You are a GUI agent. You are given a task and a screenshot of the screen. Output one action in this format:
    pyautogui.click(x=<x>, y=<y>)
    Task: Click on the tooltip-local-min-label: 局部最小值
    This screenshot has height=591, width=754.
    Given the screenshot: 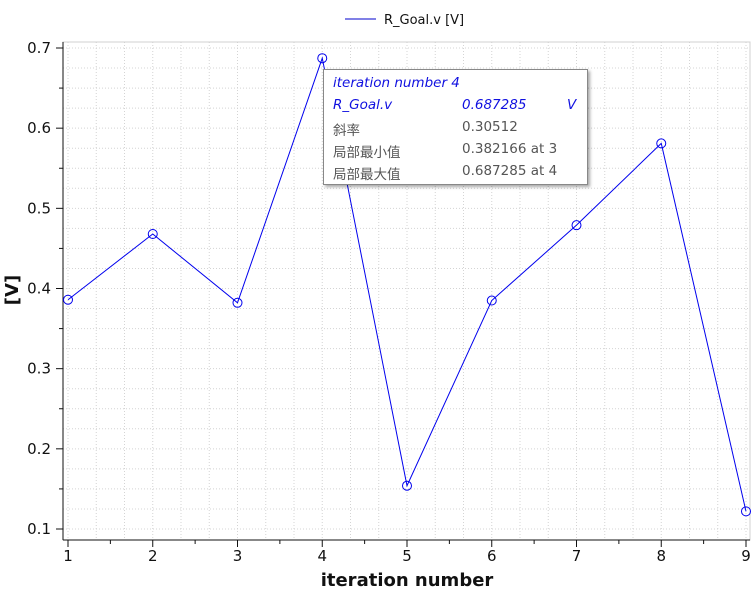 What is the action you would take?
    pyautogui.click(x=367, y=153)
    